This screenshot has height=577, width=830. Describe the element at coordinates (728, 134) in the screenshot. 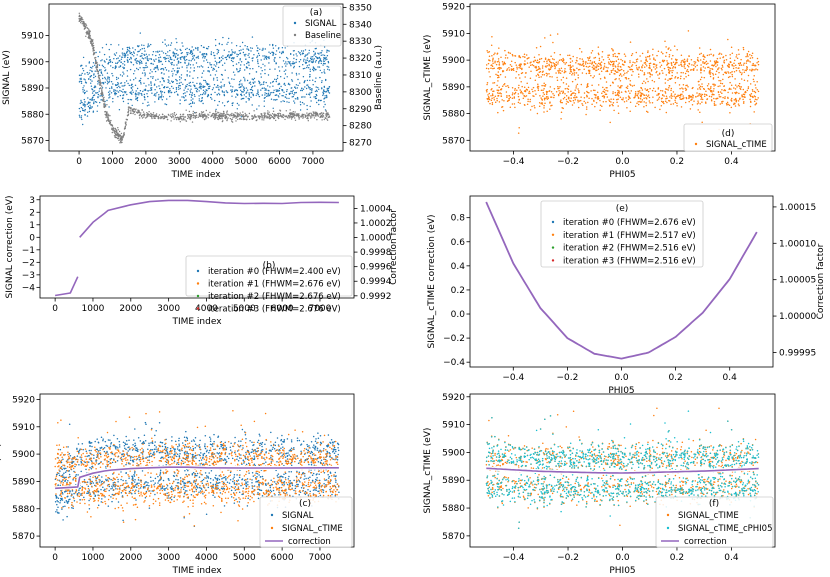

I see `panel-label: (d)` at that location.